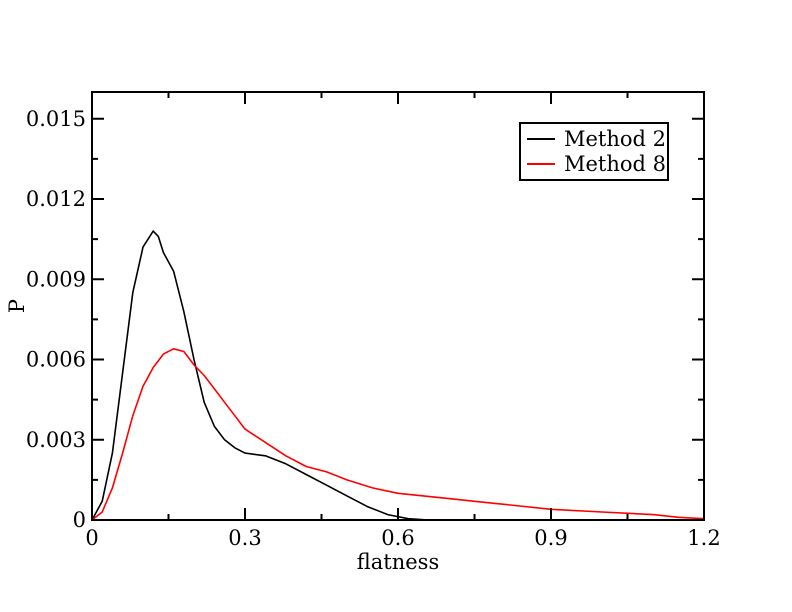  I want to click on y-tick-label: 0, so click(79, 520).